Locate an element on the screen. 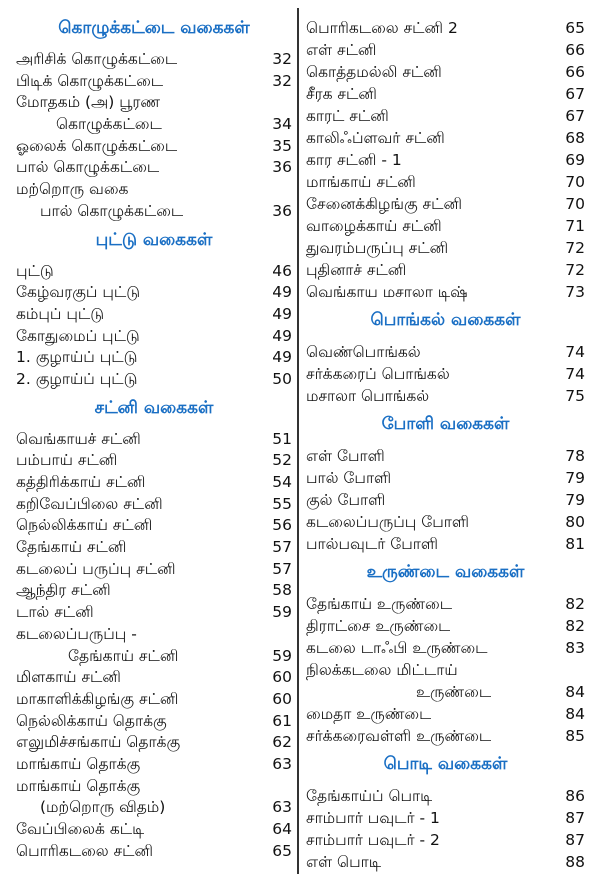 The image size is (600, 887). index-entry: எள் சட்னி 66 is located at coordinates (445, 50).